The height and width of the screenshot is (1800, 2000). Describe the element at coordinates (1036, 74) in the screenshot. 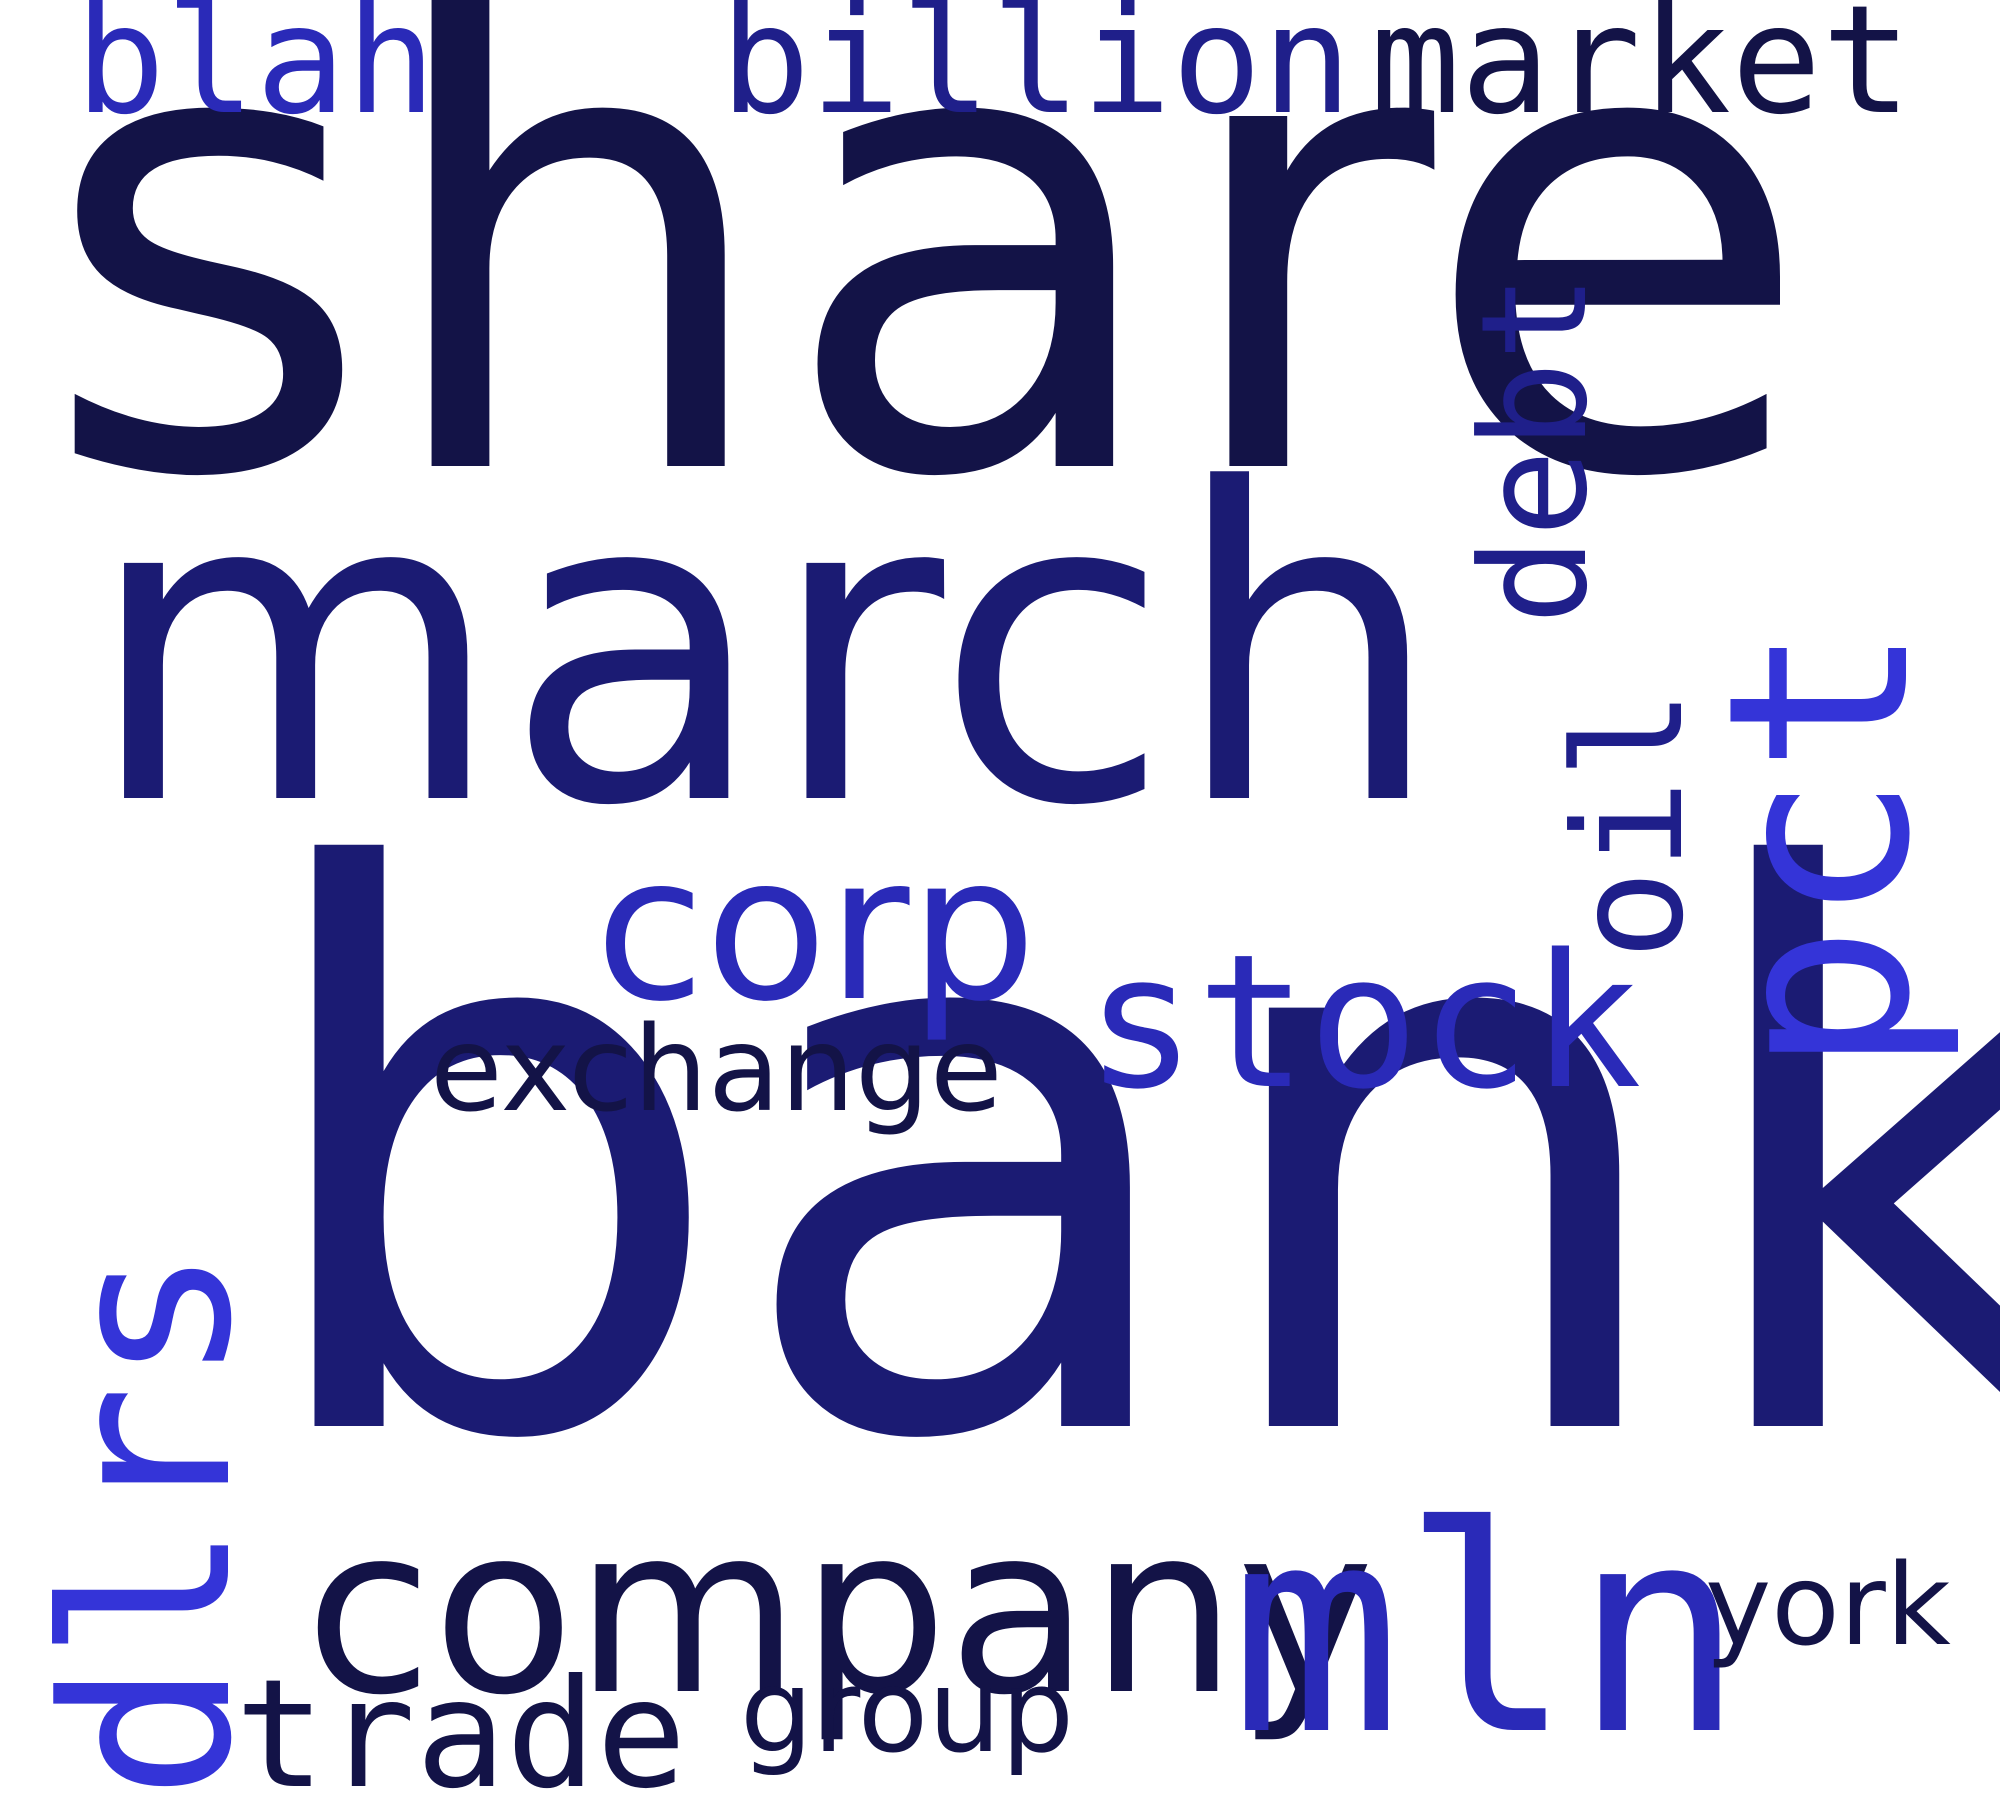

I see `word-billion: billion` at that location.